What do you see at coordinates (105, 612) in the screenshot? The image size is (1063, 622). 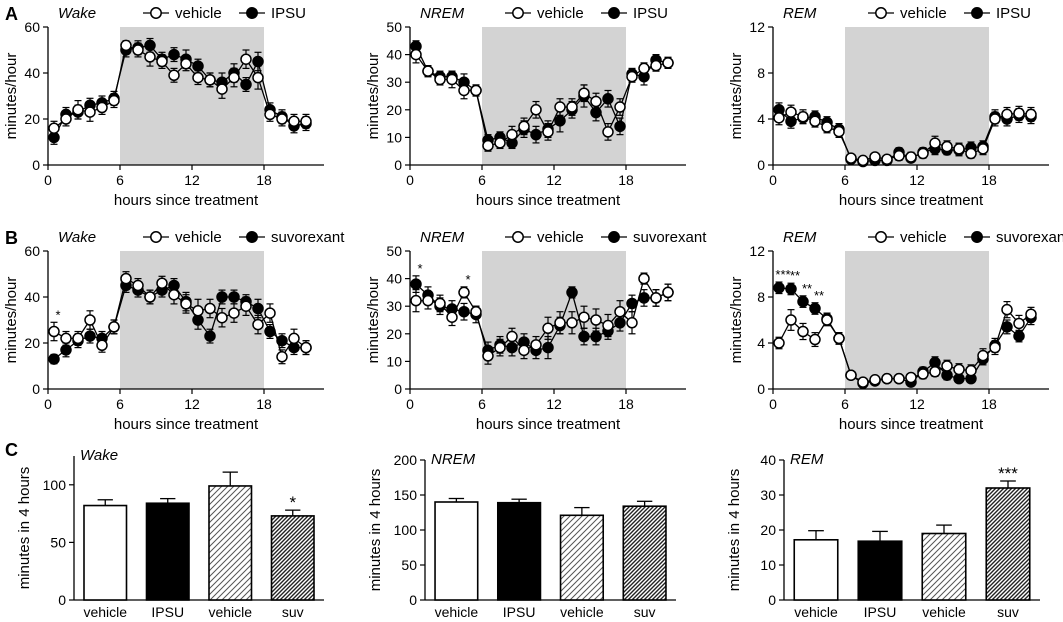 I see `category-label: vehicle` at bounding box center [105, 612].